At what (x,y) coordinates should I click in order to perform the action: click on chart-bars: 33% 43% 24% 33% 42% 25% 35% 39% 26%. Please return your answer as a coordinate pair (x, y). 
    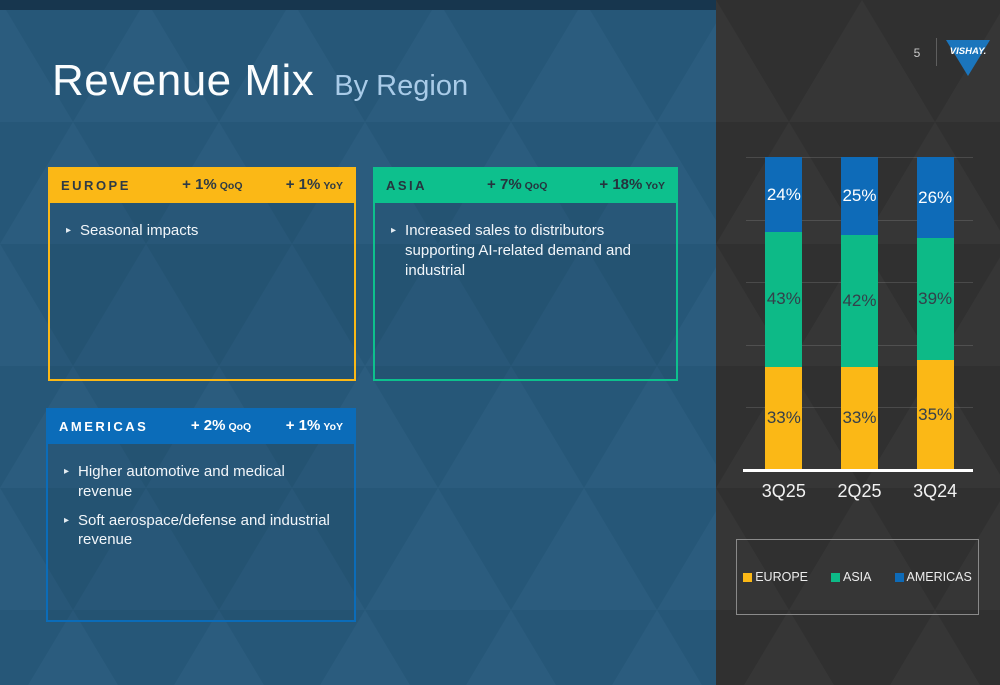
    Looking at the image, I should click on (859, 313).